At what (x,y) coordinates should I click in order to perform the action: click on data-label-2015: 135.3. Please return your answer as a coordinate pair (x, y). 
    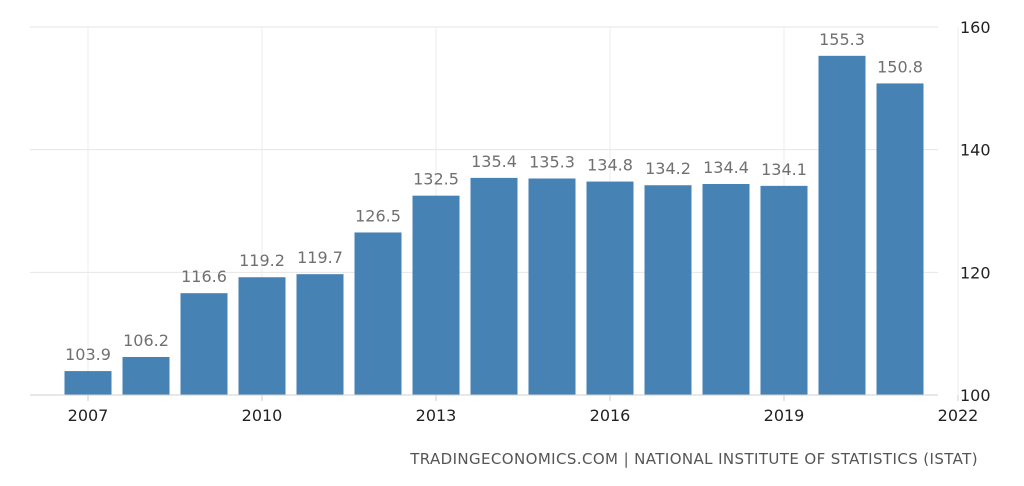
    Looking at the image, I should click on (552, 161).